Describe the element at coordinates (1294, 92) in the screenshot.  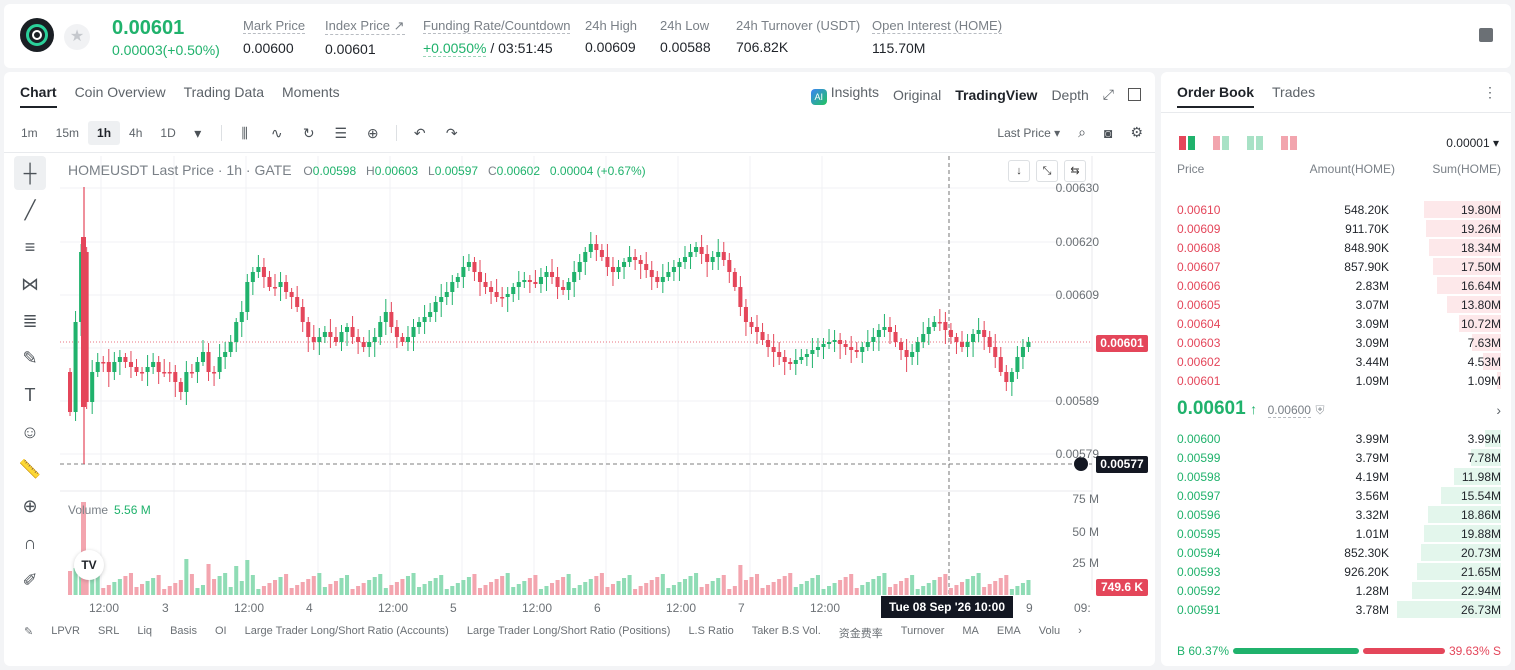
I see `tab-trades: Trades` at that location.